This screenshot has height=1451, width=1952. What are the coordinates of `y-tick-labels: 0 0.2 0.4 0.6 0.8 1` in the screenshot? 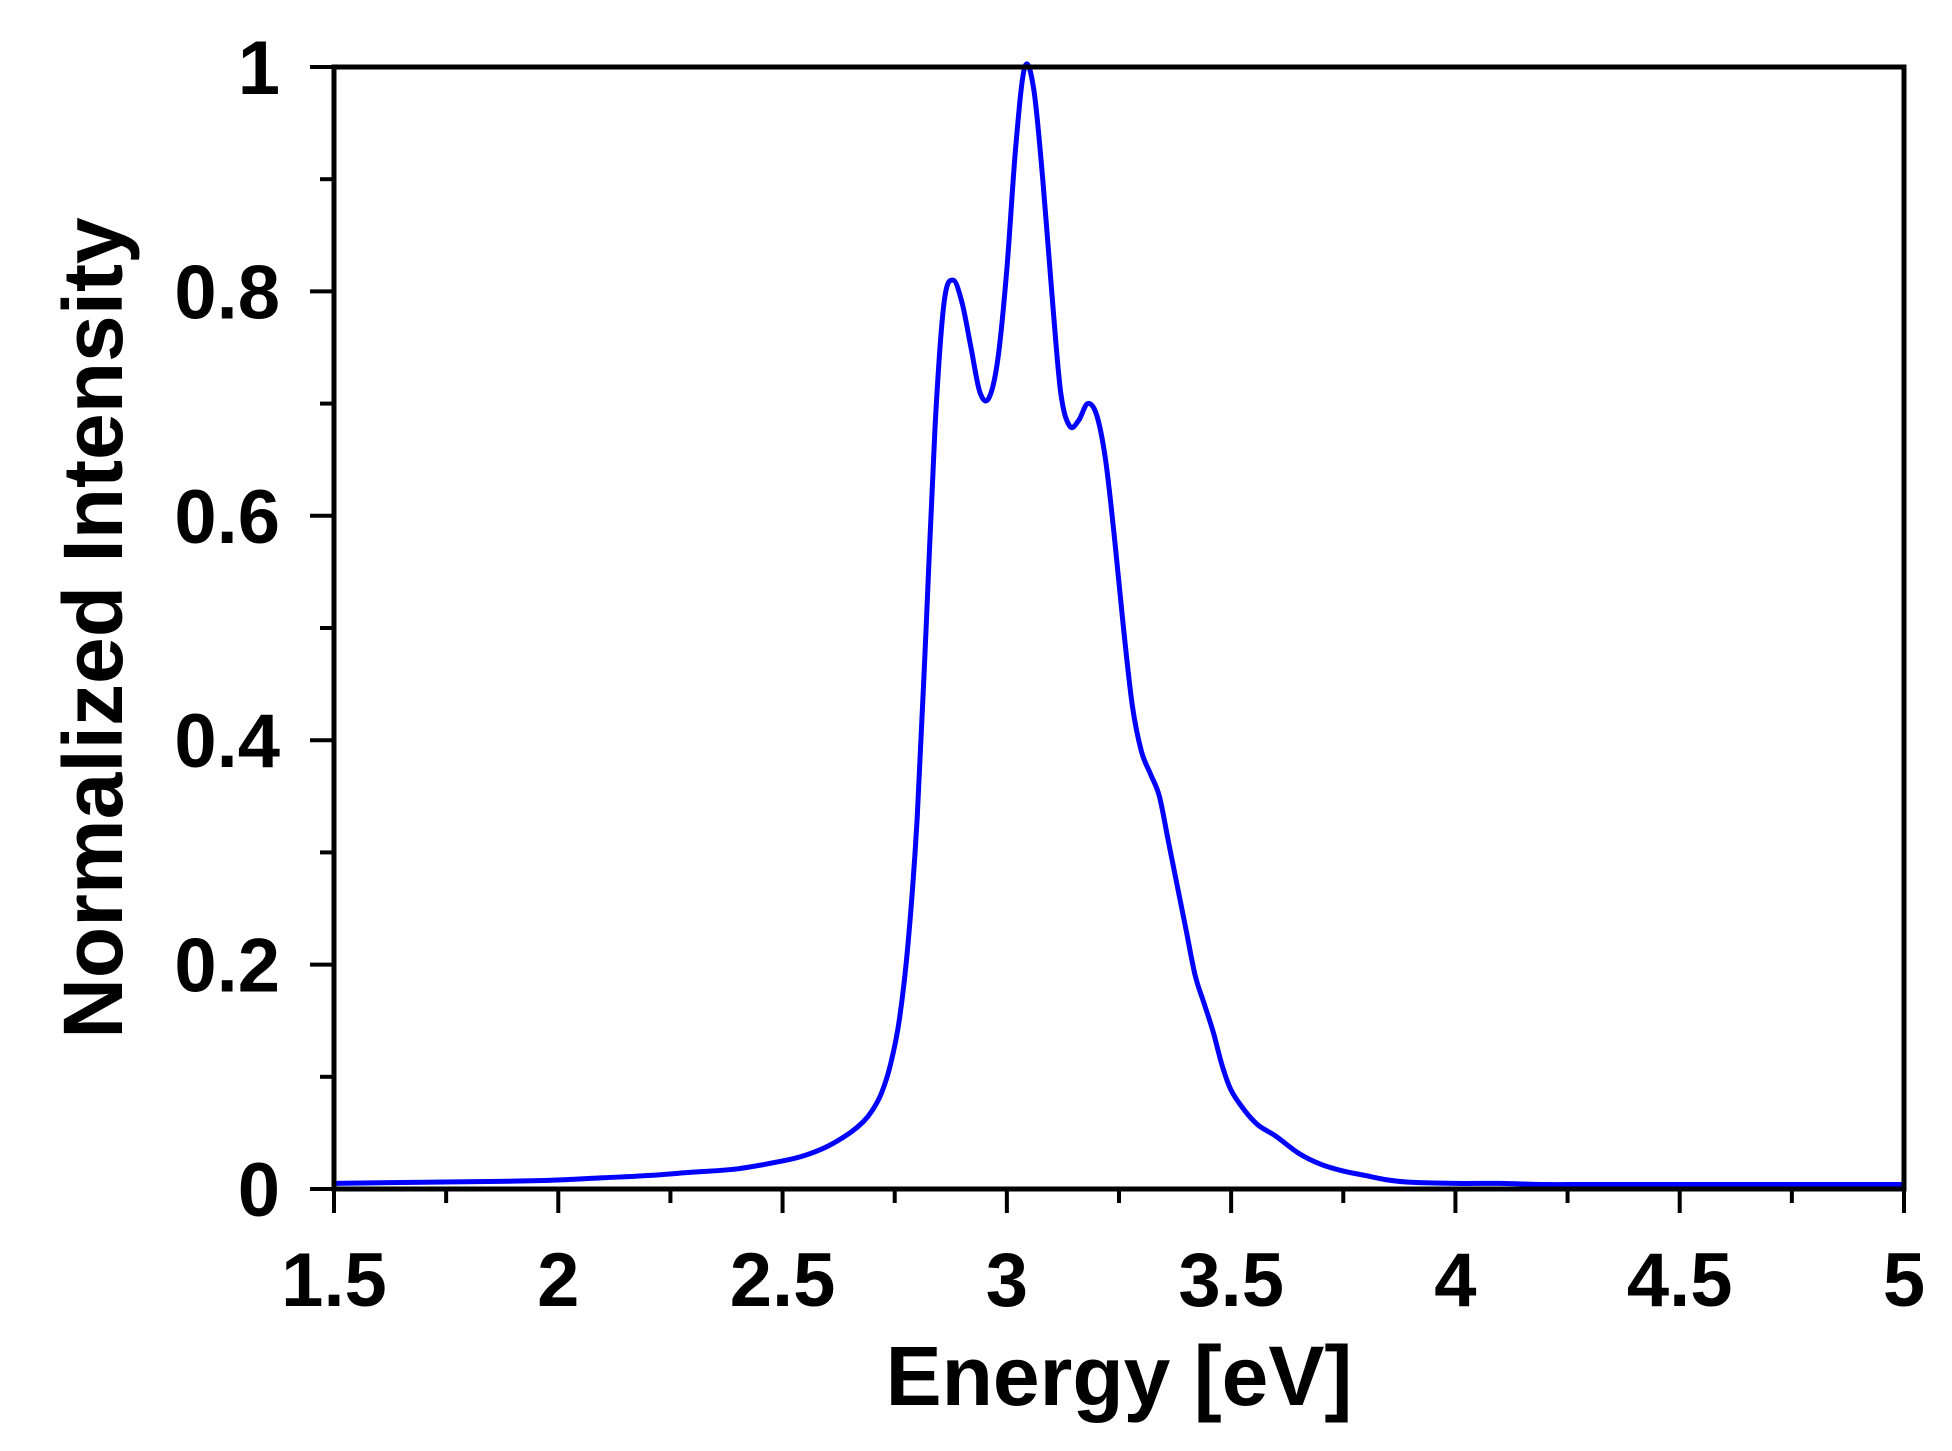 It's located at (227, 629).